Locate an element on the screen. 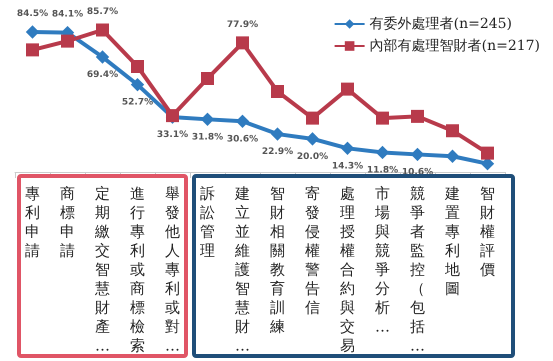 The width and height of the screenshot is (553, 361). category-label: 處理授權合約與交易 is located at coordinates (347, 269).